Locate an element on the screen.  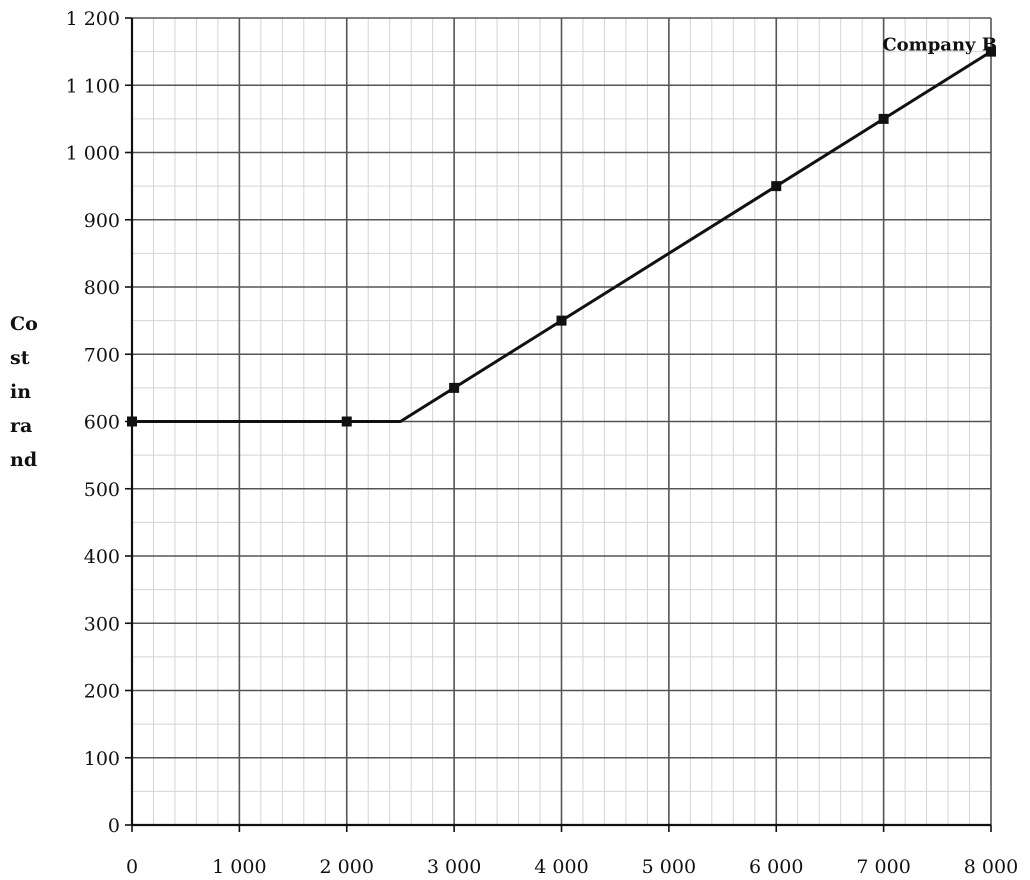
x-tick-label: 2 000 is located at coordinates (347, 867).